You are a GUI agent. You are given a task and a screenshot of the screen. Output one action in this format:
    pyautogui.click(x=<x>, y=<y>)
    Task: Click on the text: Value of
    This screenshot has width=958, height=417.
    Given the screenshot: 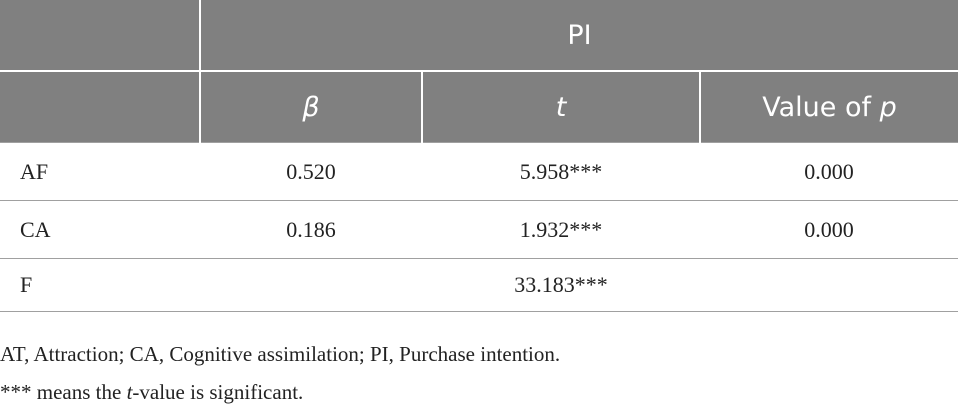 What is the action you would take?
    pyautogui.click(x=821, y=107)
    